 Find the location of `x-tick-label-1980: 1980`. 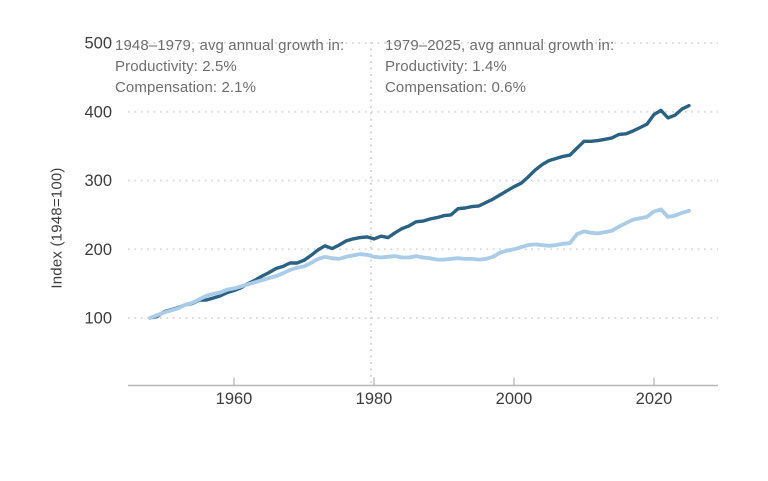

x-tick-label-1980: 1980 is located at coordinates (374, 399).